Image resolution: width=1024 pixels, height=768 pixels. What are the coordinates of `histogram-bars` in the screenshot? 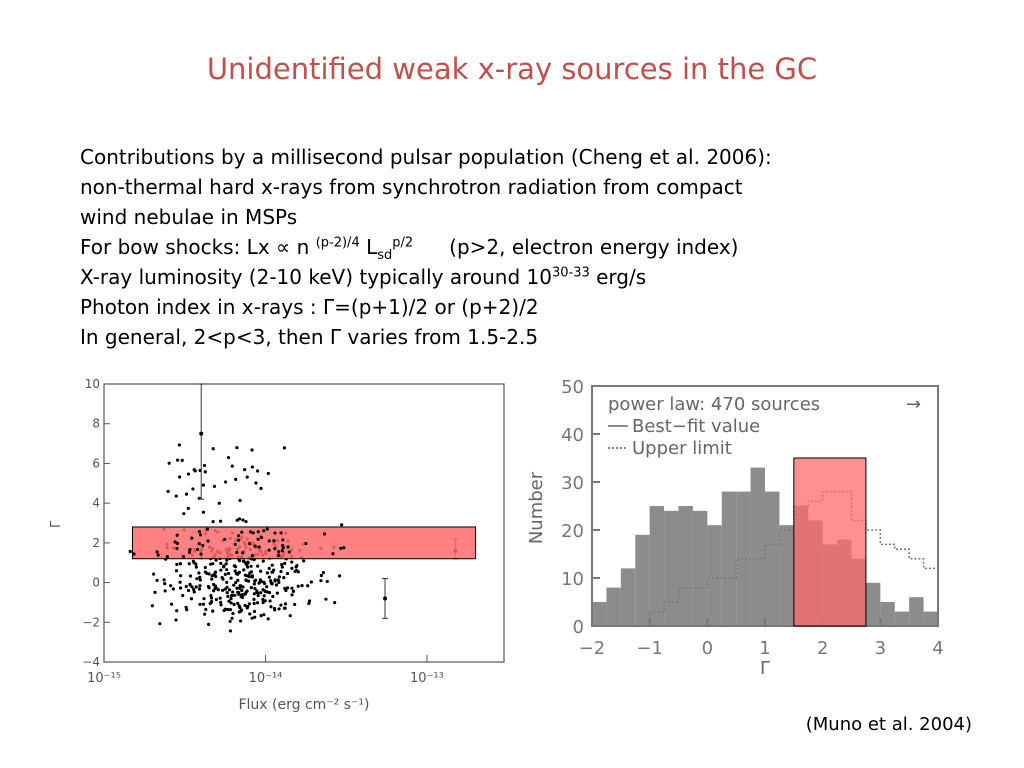 It's located at (765, 546).